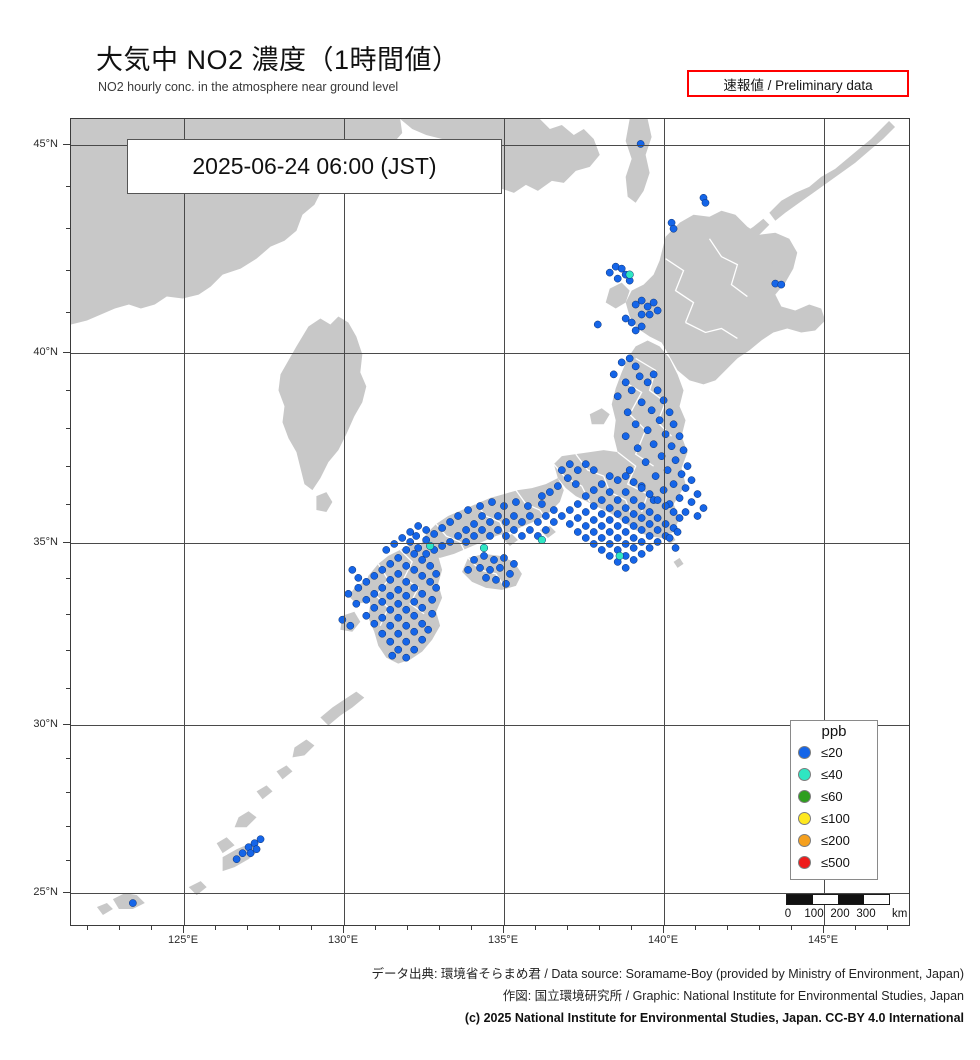 This screenshot has height=1060, width=980. I want to click on legend-item-label: ≤200, so click(835, 840).